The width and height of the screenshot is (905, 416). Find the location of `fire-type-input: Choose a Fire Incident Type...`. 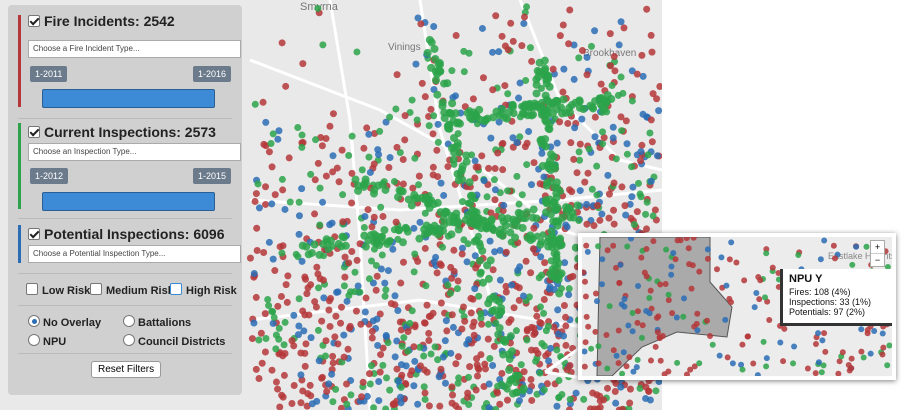

fire-type-input: Choose a Fire Incident Type... is located at coordinates (134, 49).